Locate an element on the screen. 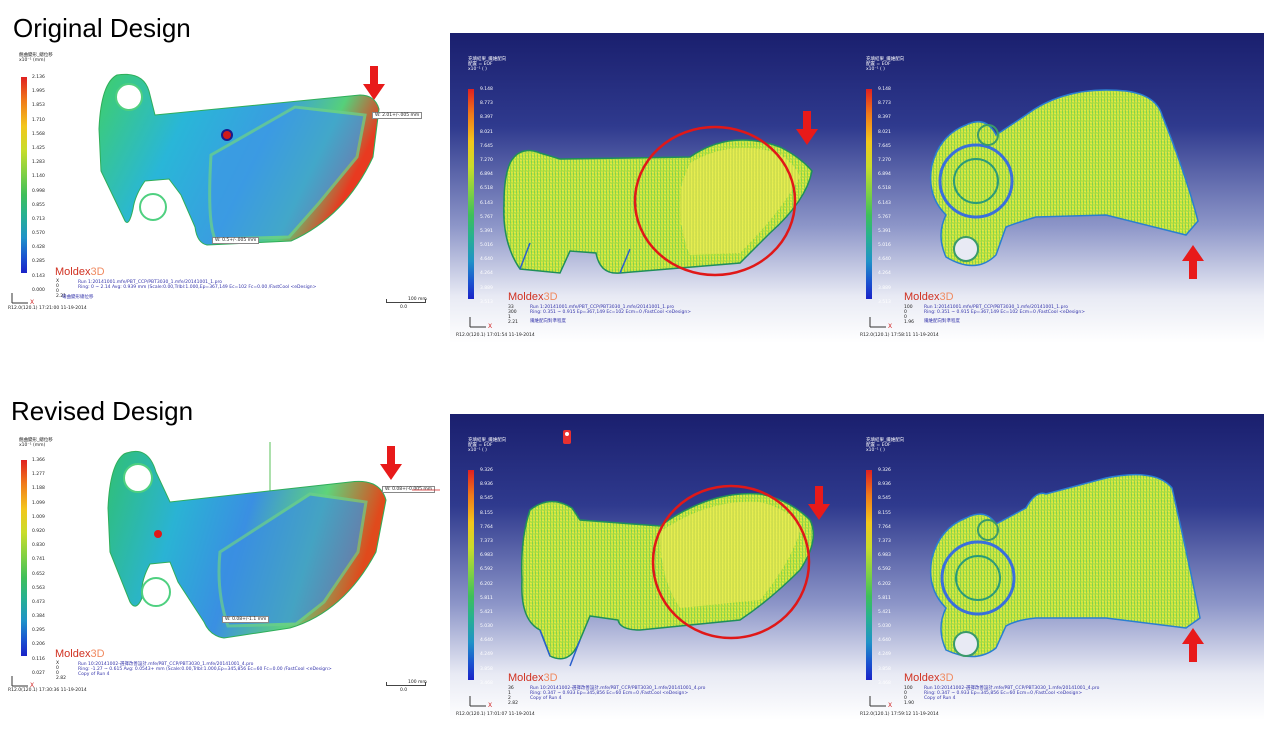 This screenshot has height=729, width=1274. side-values: 100 0 0 1.90 is located at coordinates (909, 696).